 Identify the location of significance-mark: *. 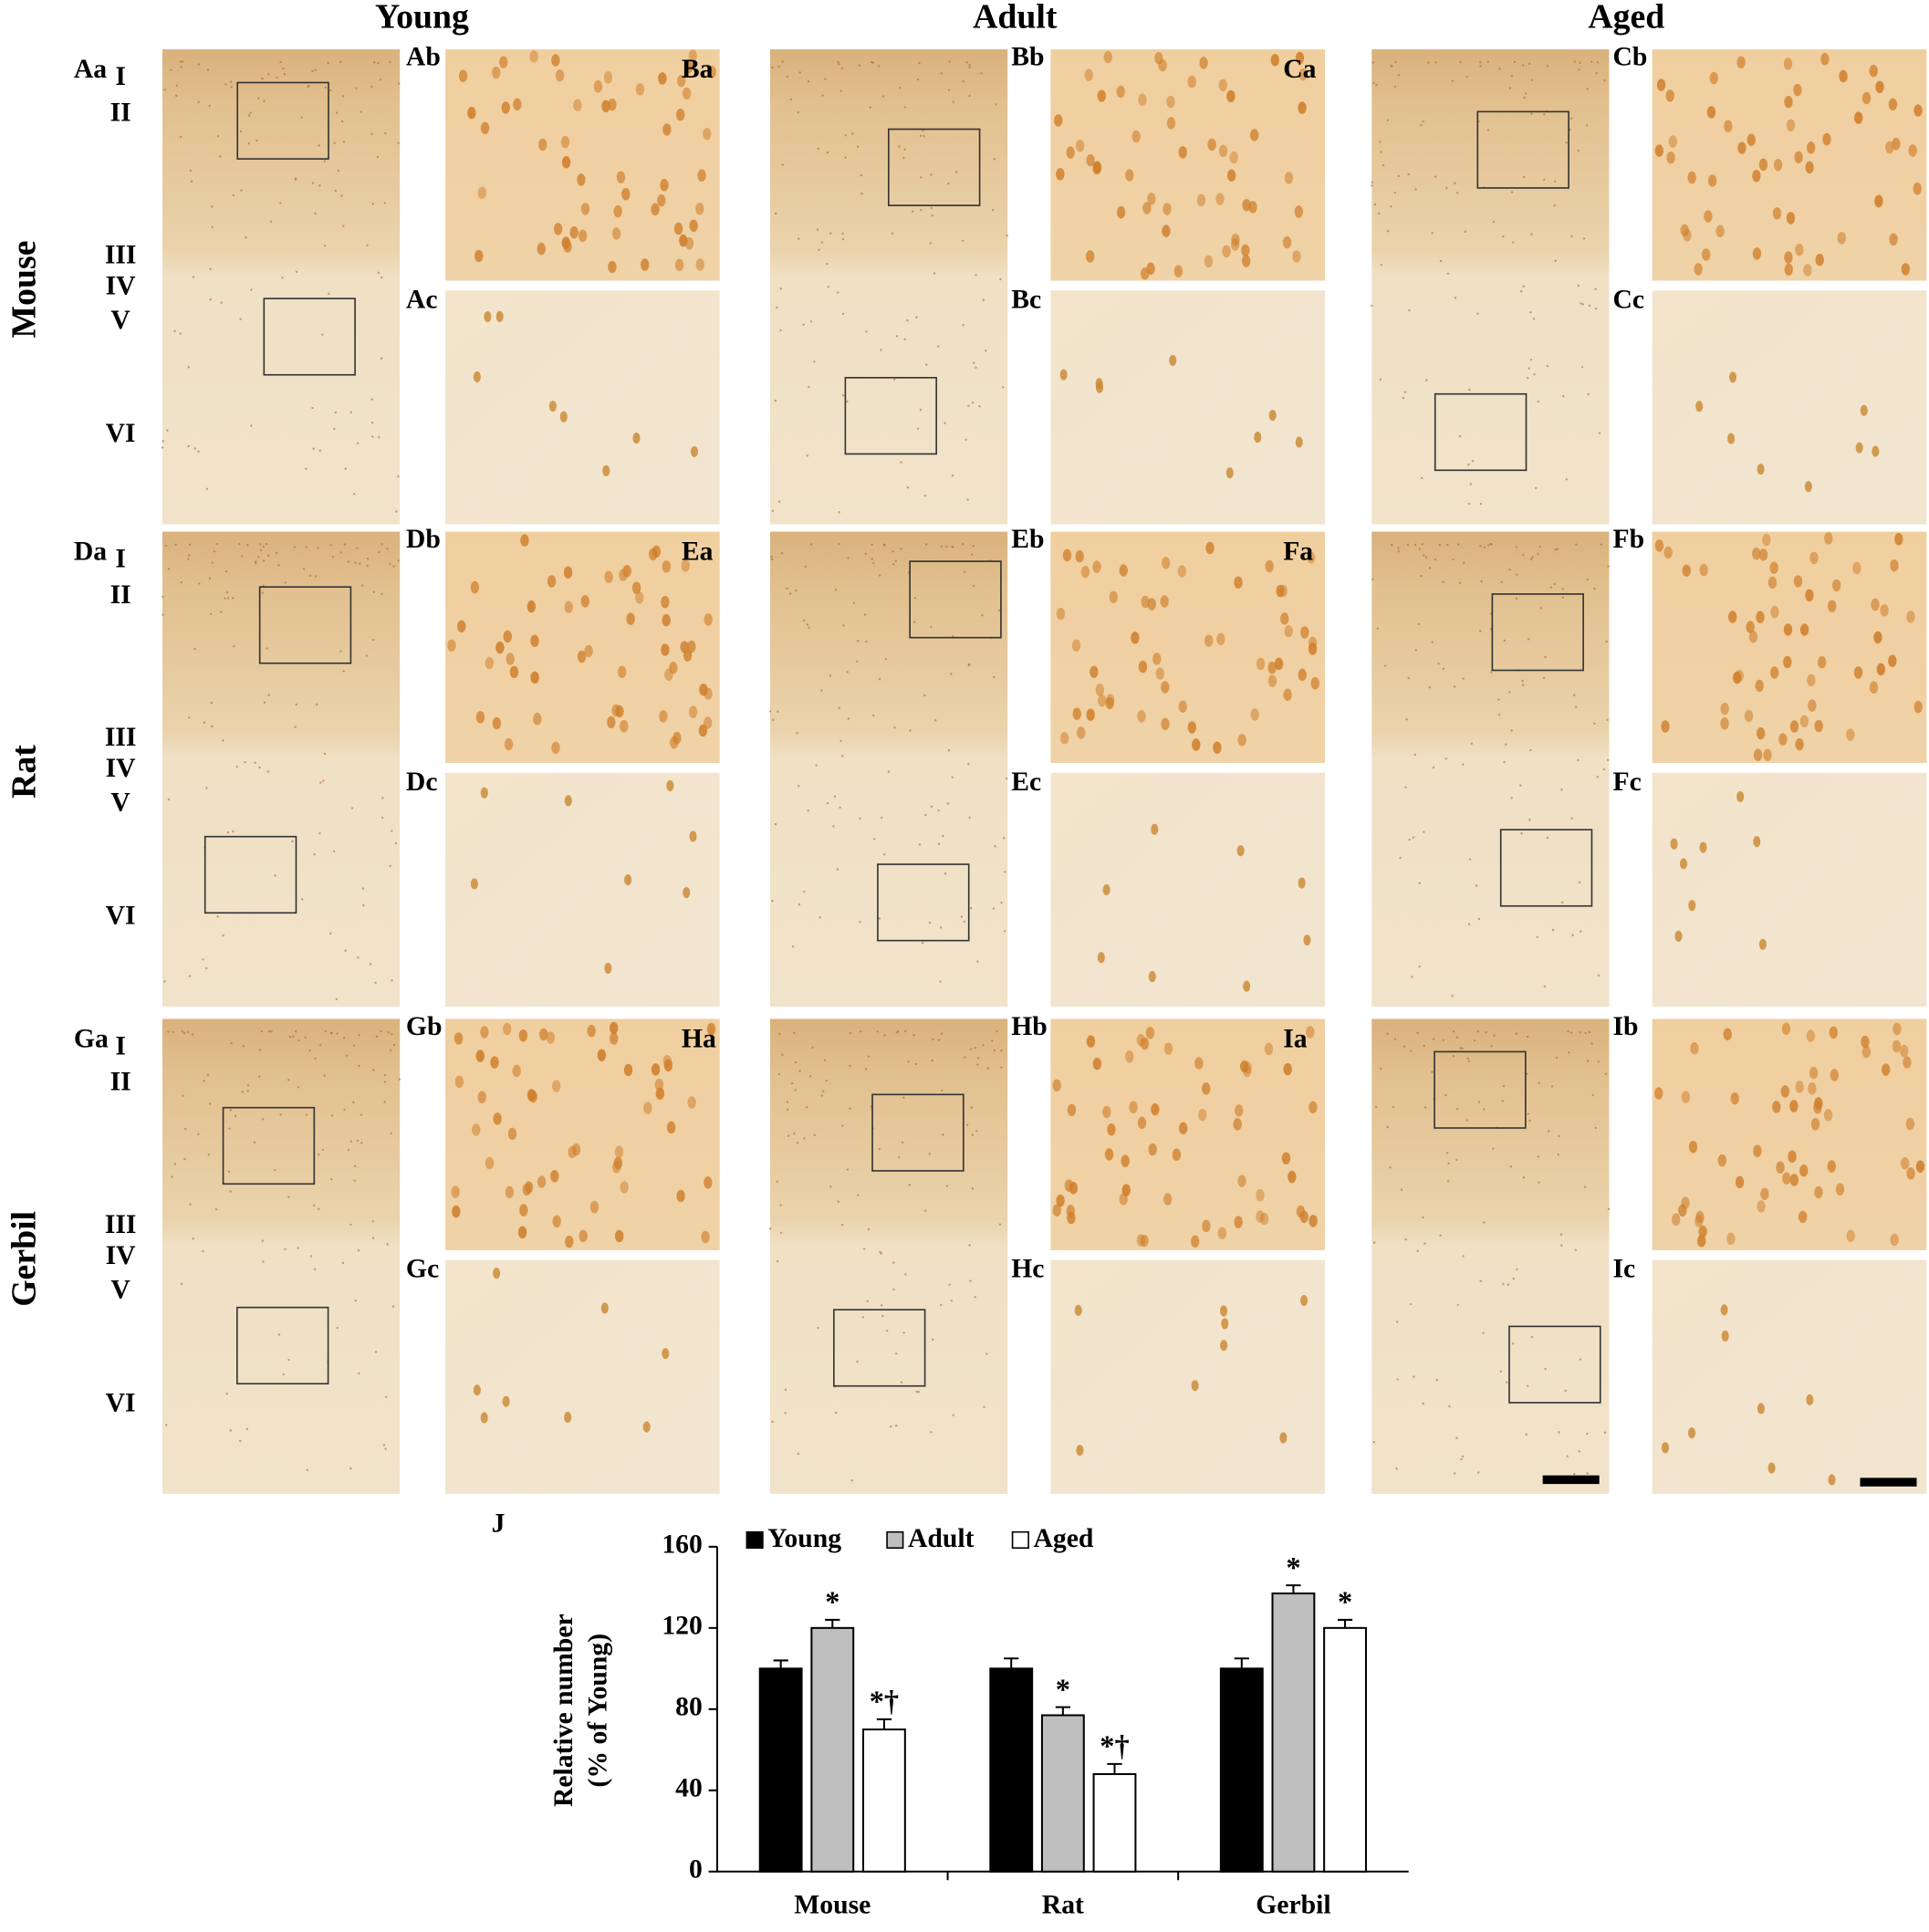
(1063, 1689).